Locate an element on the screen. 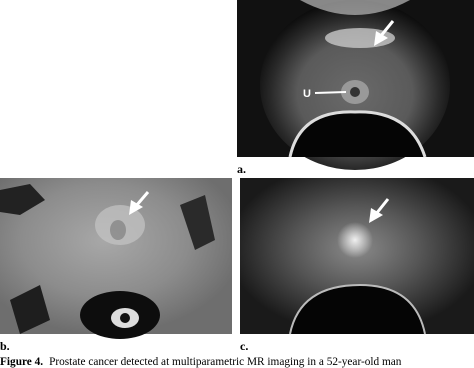  caption-figure: Figure 4. is located at coordinates (21, 362).